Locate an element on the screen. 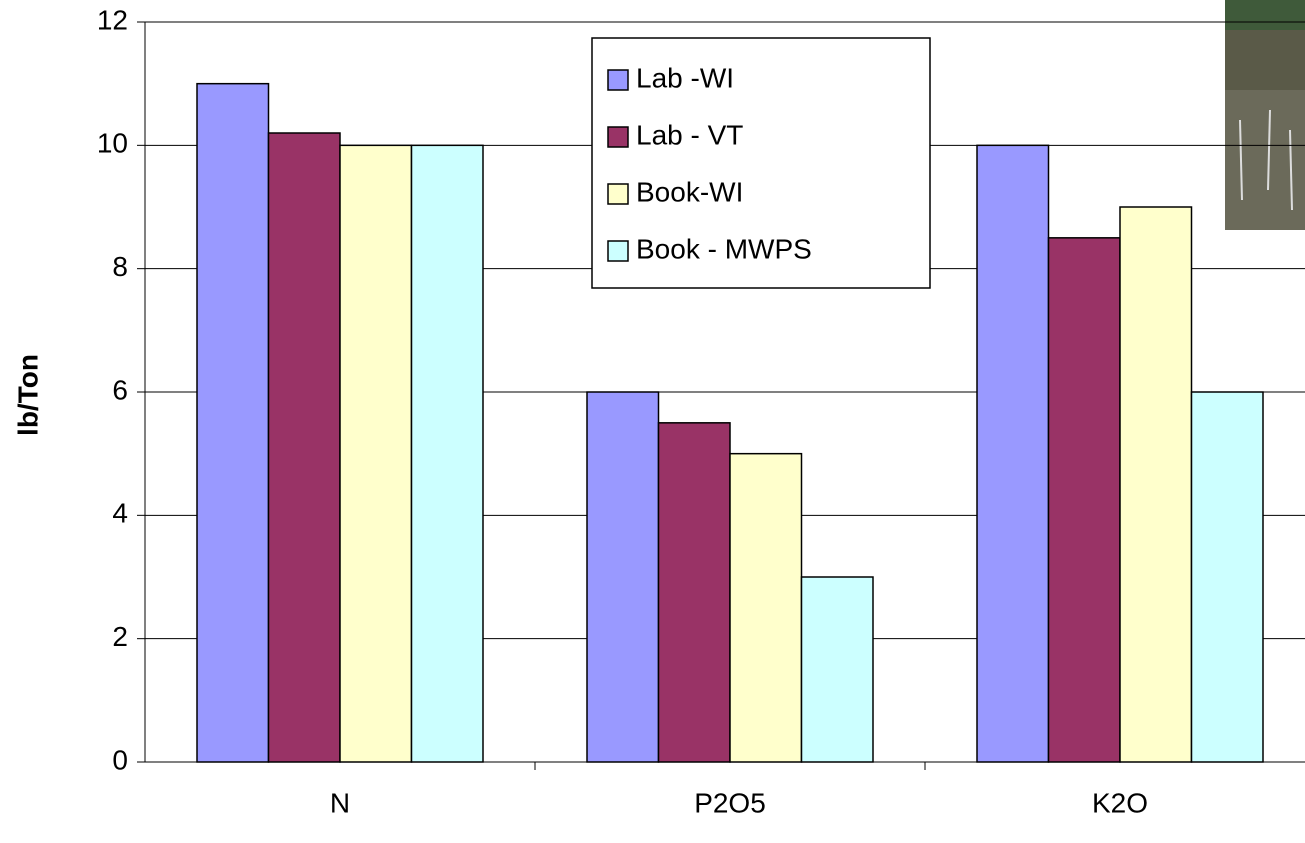  y-axis-title: lb/Ton is located at coordinates (27, 395).